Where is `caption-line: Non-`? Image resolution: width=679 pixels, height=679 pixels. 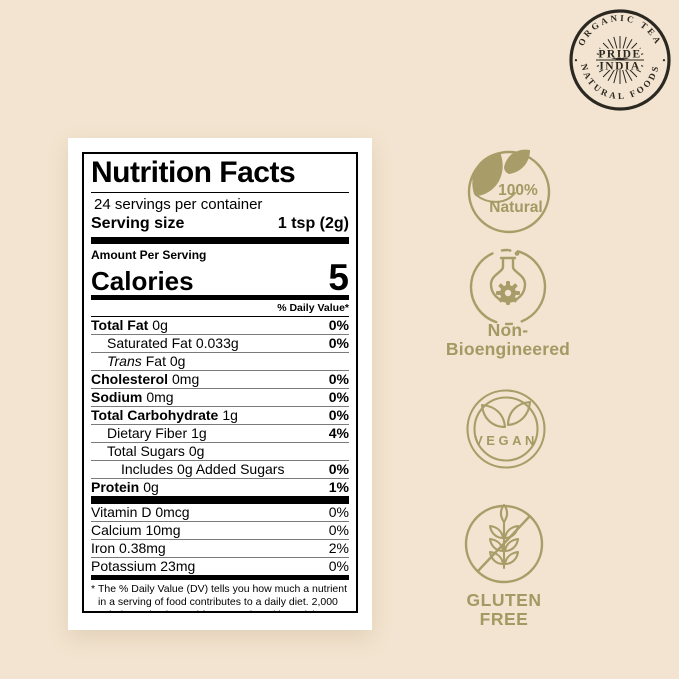
caption-line: Non- is located at coordinates (508, 330).